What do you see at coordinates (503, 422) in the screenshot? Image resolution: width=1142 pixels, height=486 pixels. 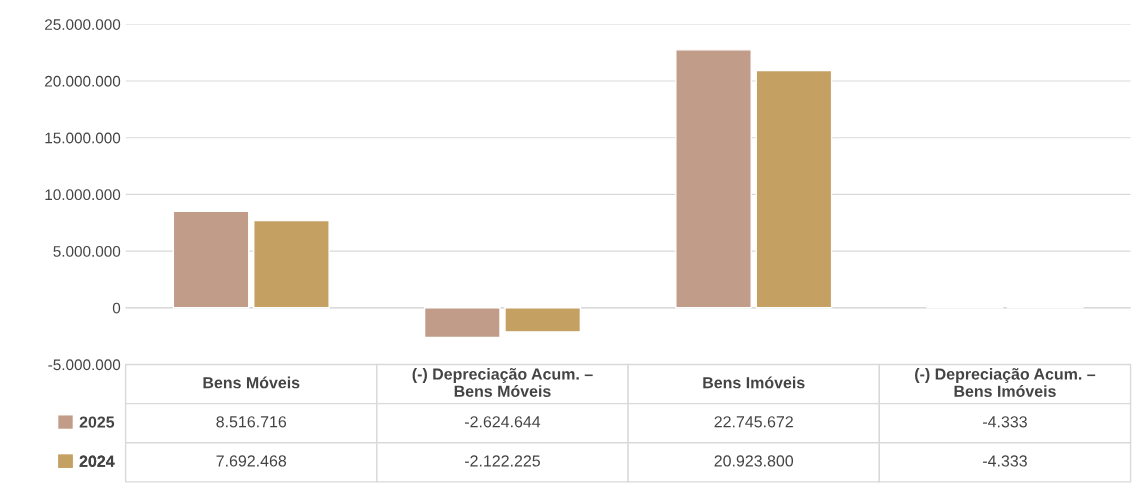 I see `data-label: -2.624.644` at bounding box center [503, 422].